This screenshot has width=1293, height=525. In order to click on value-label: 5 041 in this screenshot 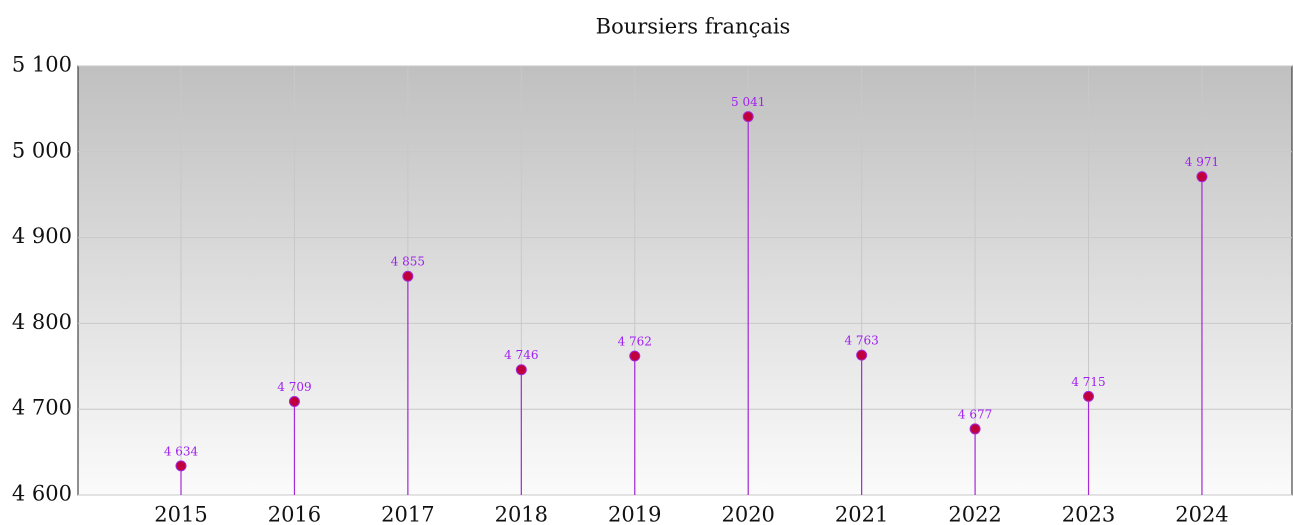, I will do `click(748, 102)`.